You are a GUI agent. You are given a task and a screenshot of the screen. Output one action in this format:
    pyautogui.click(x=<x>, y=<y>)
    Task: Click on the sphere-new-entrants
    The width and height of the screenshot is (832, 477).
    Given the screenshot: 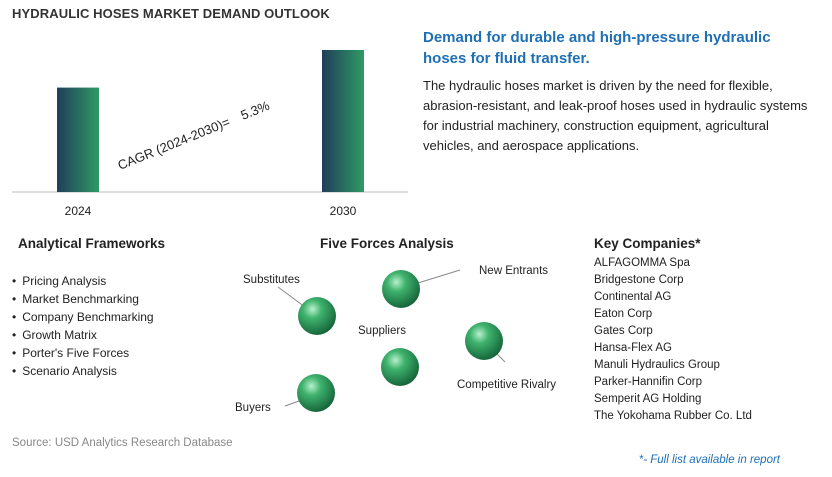 What is the action you would take?
    pyautogui.click(x=401, y=289)
    